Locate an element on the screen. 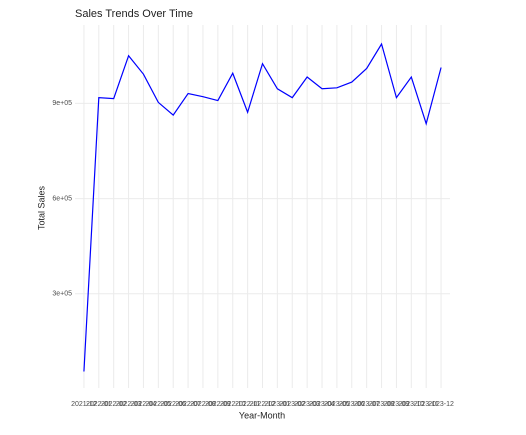  x-tick-label: 2023-05 is located at coordinates (337, 404).